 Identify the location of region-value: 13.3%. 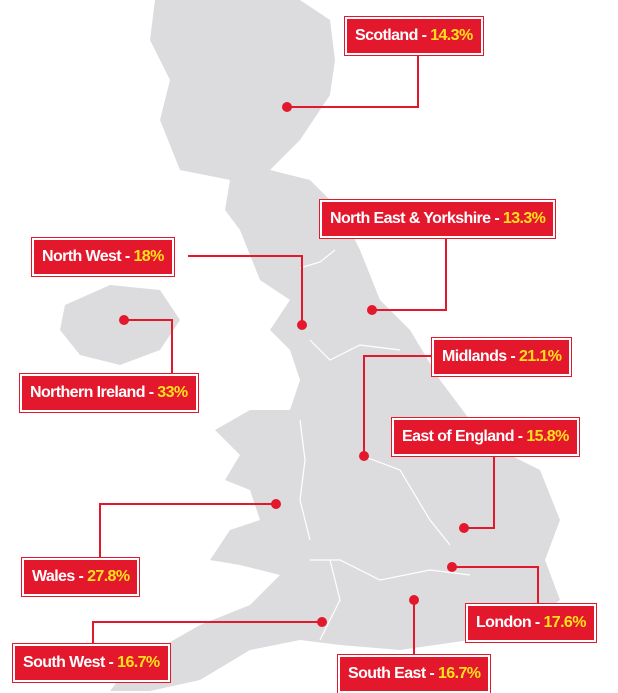
(524, 218).